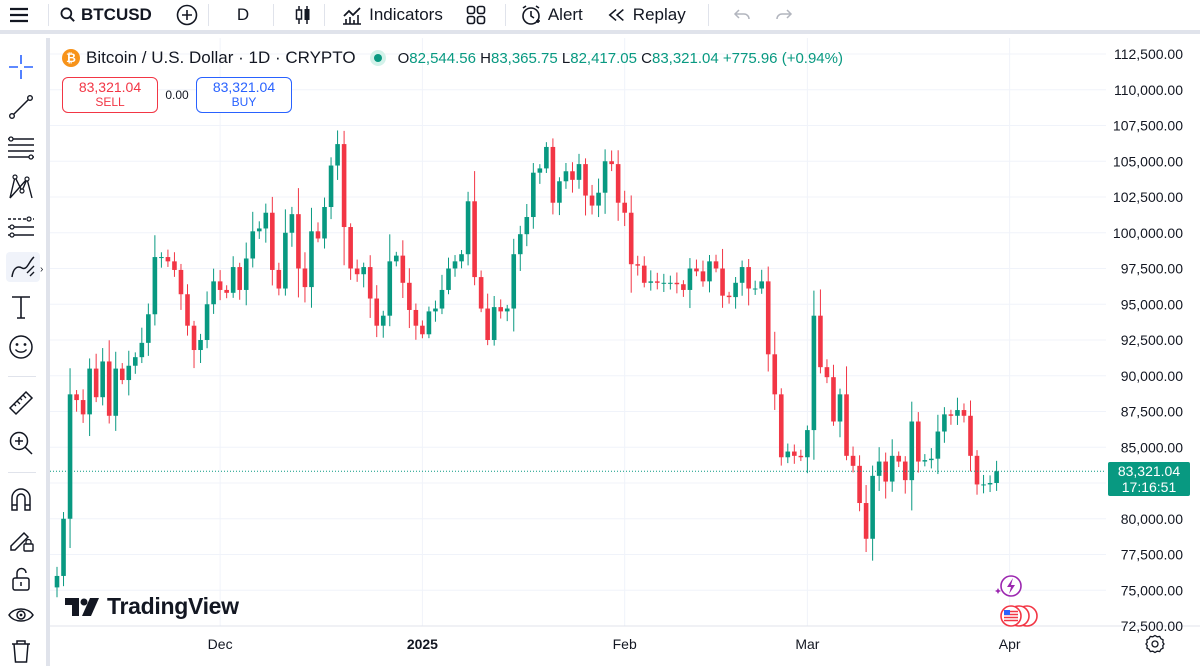 The height and width of the screenshot is (666, 1200). What do you see at coordinates (21, 615) in the screenshot?
I see `hide-drawings-tool` at bounding box center [21, 615].